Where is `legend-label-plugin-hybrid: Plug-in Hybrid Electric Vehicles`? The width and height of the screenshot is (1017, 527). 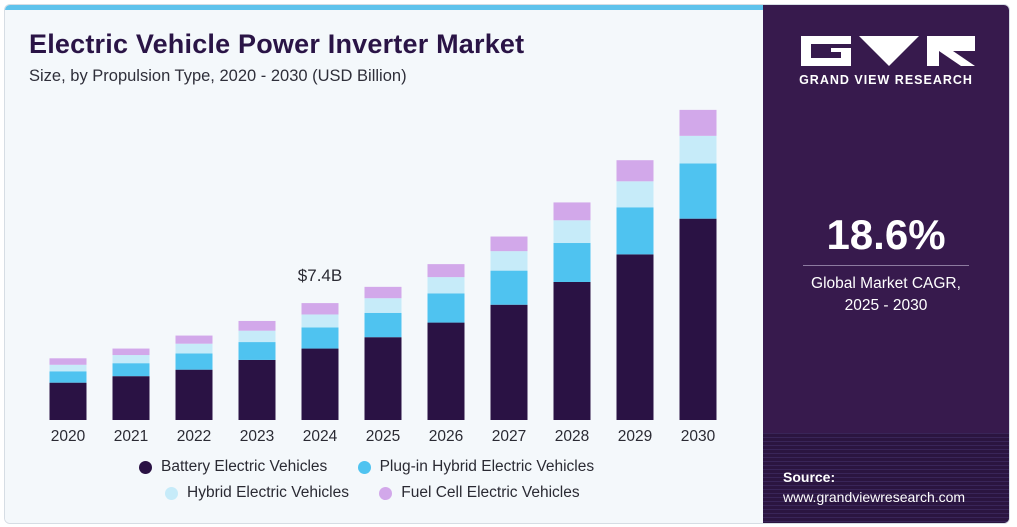
legend-label-plugin-hybrid: Plug-in Hybrid Electric Vehicles is located at coordinates (487, 466).